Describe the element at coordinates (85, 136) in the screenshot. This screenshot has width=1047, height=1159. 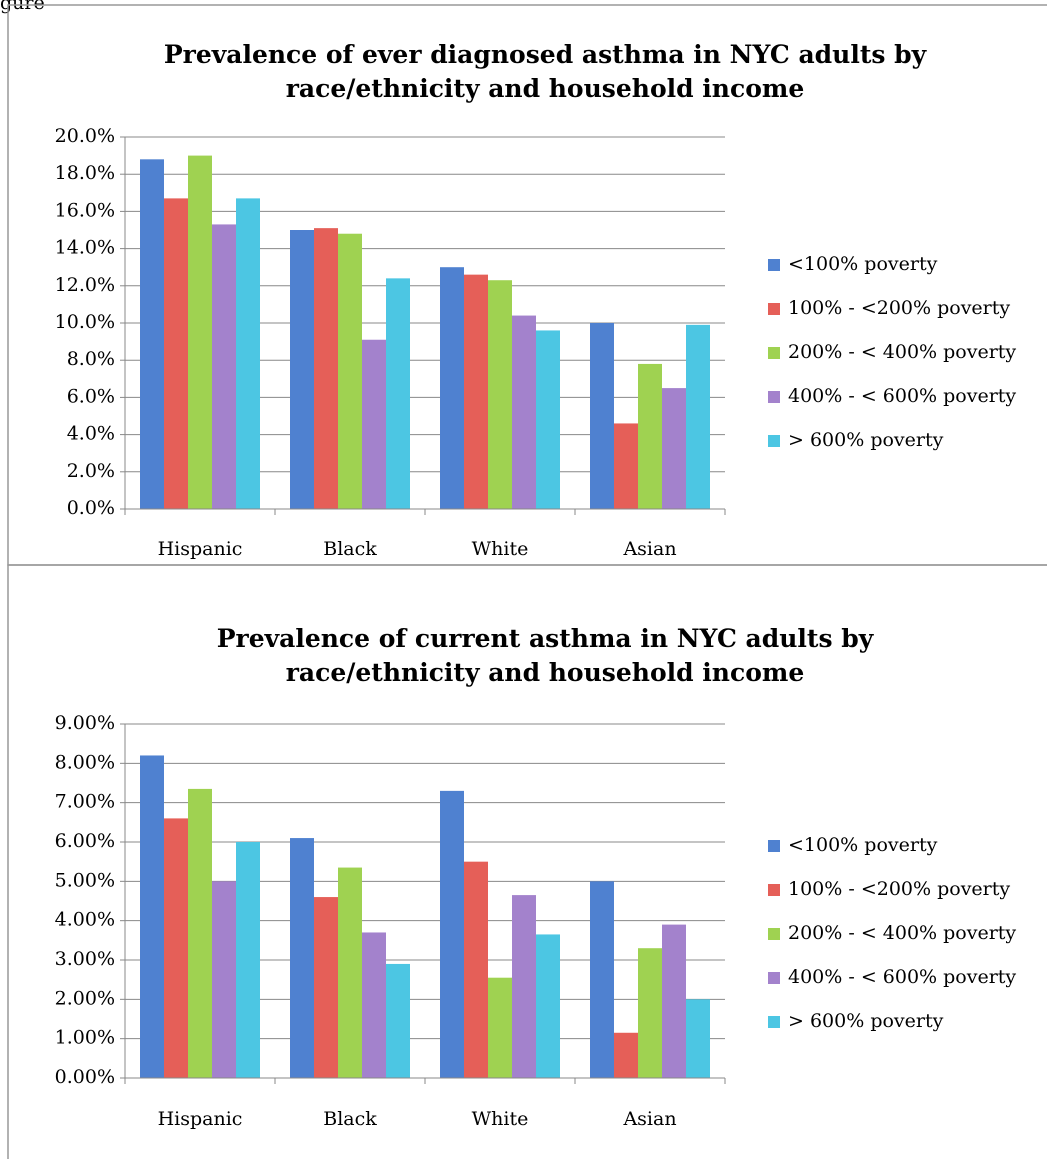
I see `y-tick-label: 20.0%` at that location.